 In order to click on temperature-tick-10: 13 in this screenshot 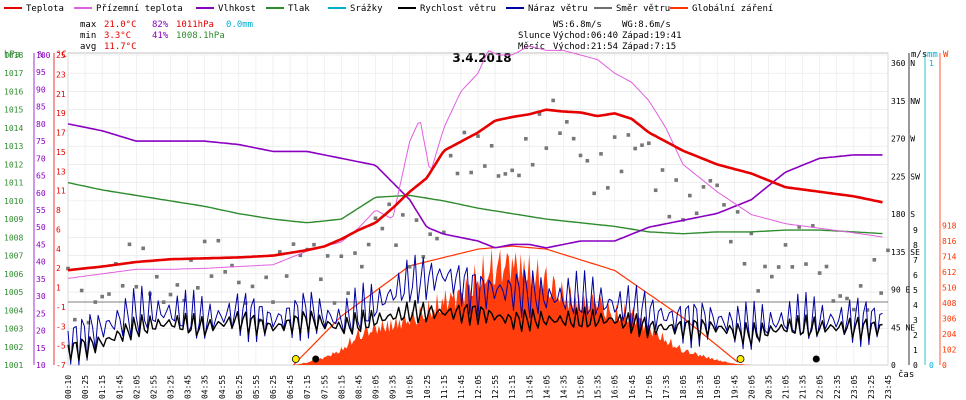, I will do `click(61, 171)`.